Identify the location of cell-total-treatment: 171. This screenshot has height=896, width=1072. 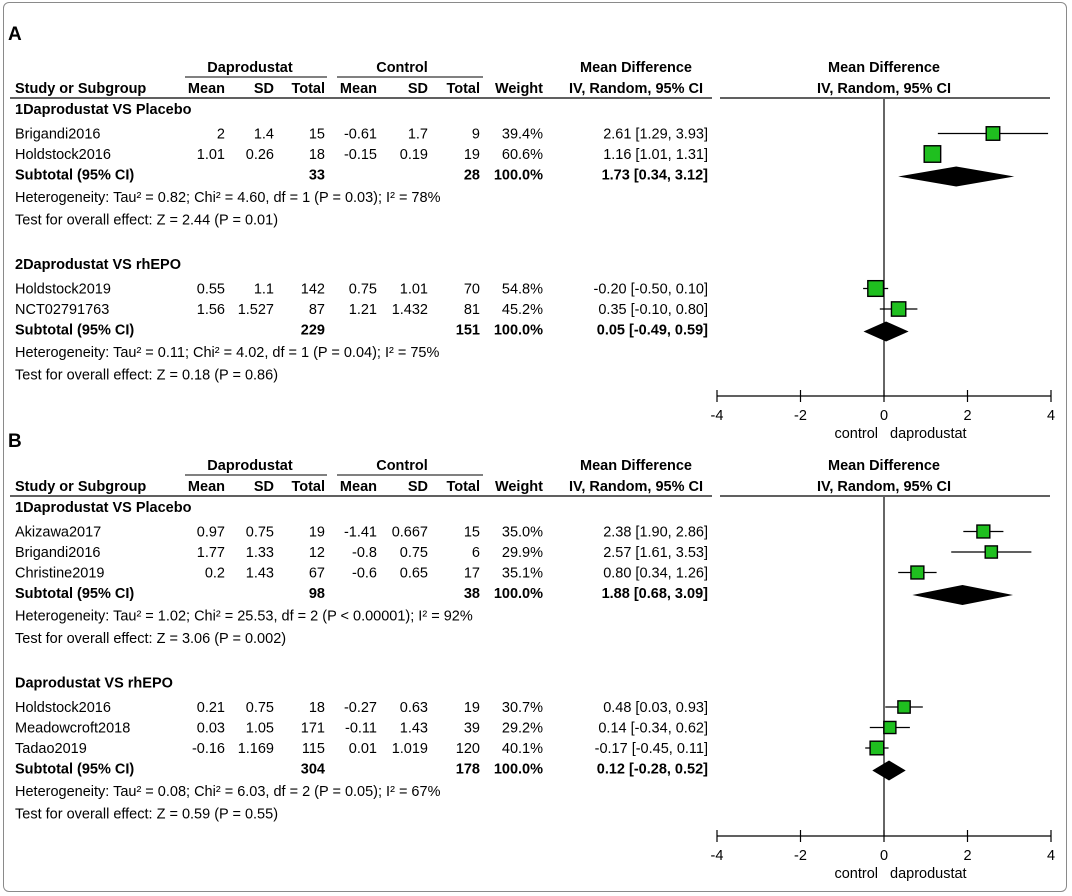
(313, 729).